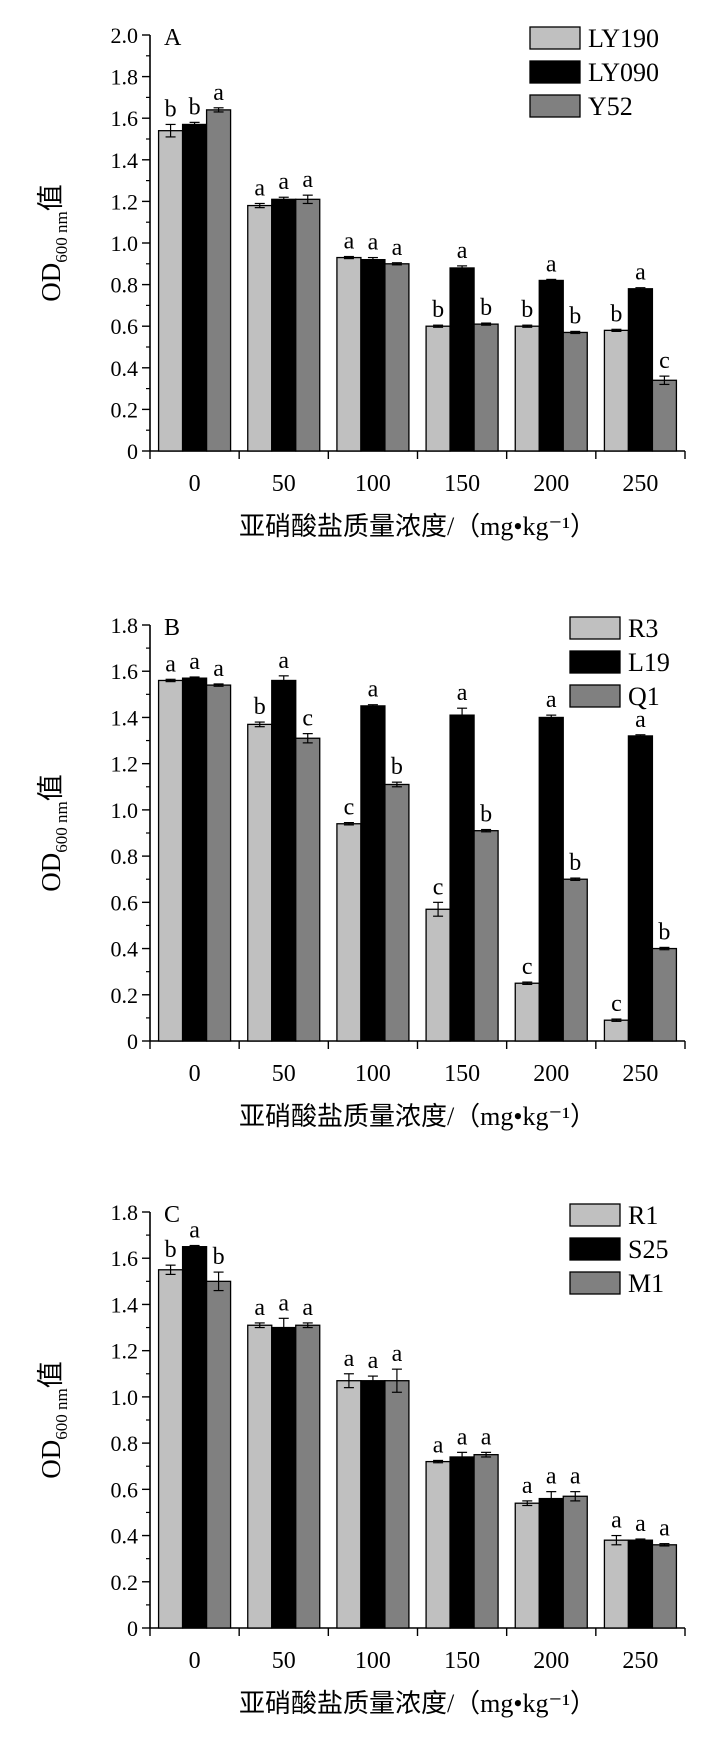  Describe the element at coordinates (125, 717) in the screenshot. I see `y-tick-label: 1.4` at that location.